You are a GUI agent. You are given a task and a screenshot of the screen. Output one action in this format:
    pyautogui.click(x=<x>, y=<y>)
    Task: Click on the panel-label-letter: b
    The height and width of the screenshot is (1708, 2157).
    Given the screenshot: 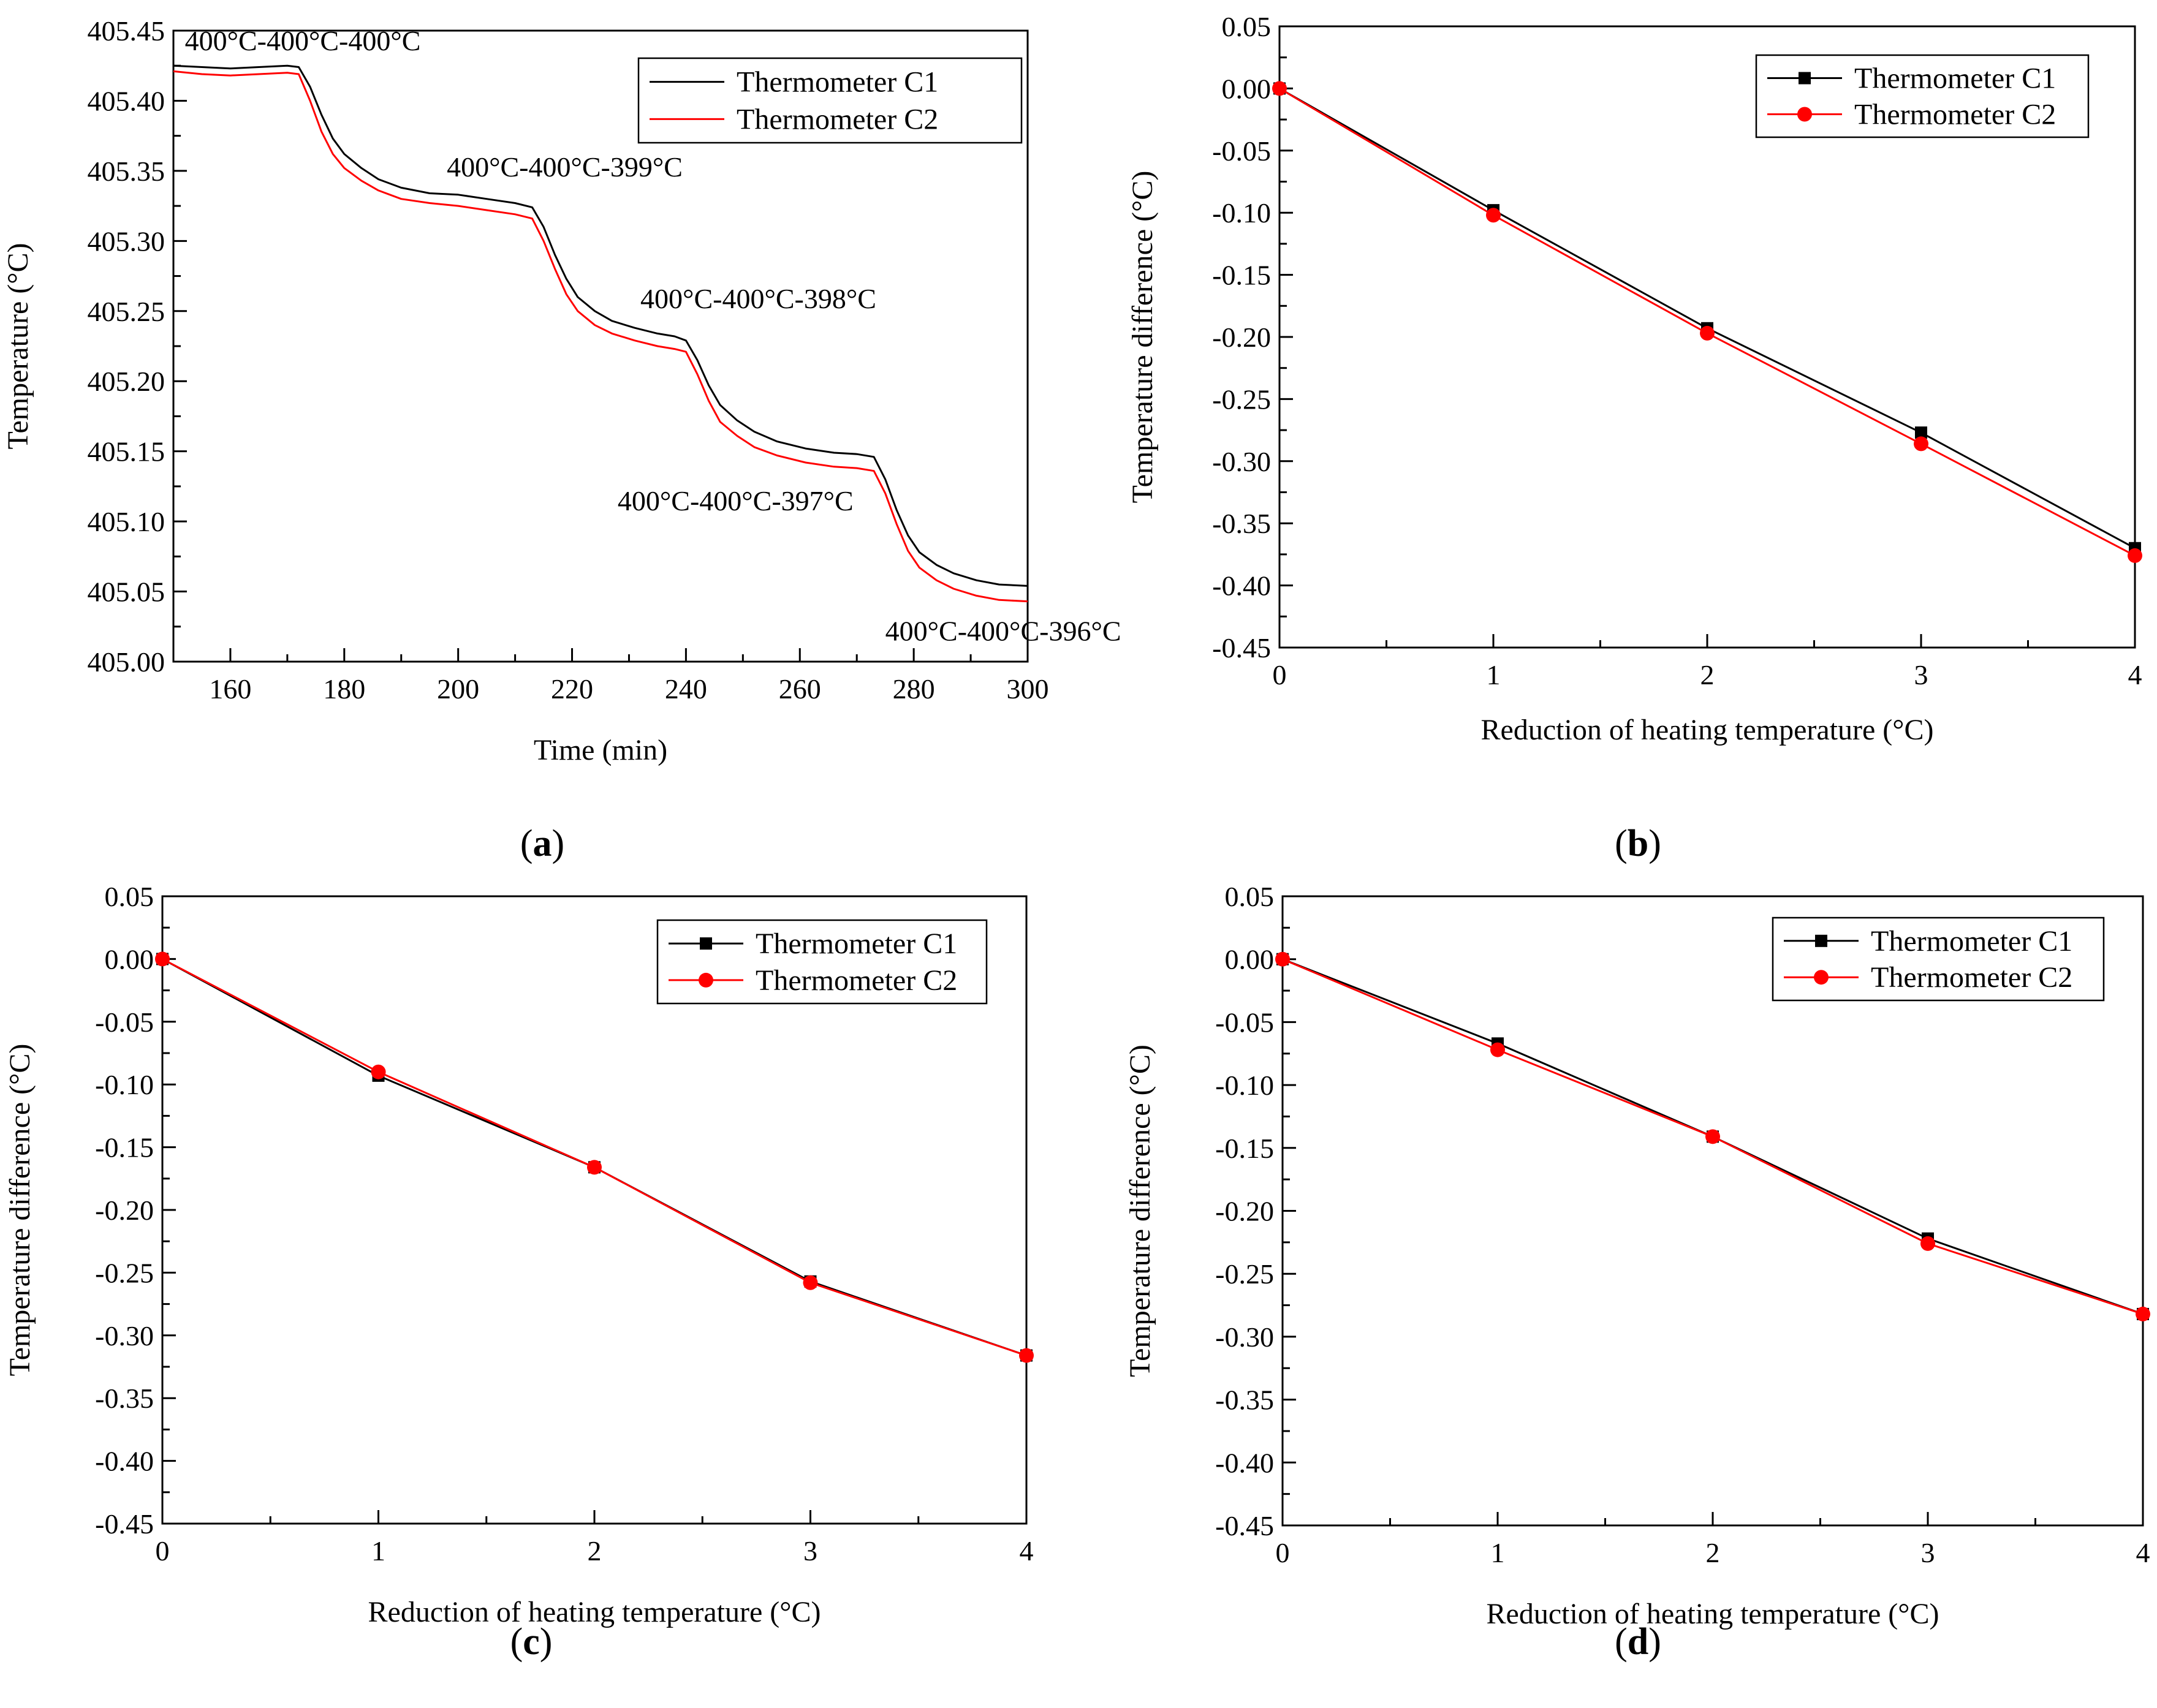 What is the action you would take?
    pyautogui.click(x=1638, y=844)
    